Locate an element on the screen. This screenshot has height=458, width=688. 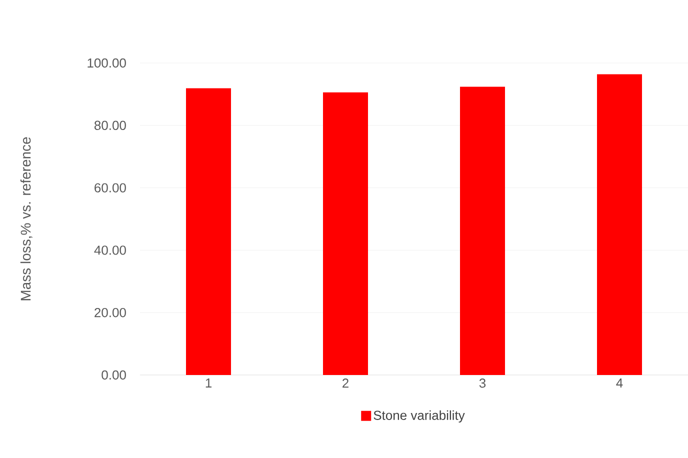
x-tick-label: 4 is located at coordinates (619, 383).